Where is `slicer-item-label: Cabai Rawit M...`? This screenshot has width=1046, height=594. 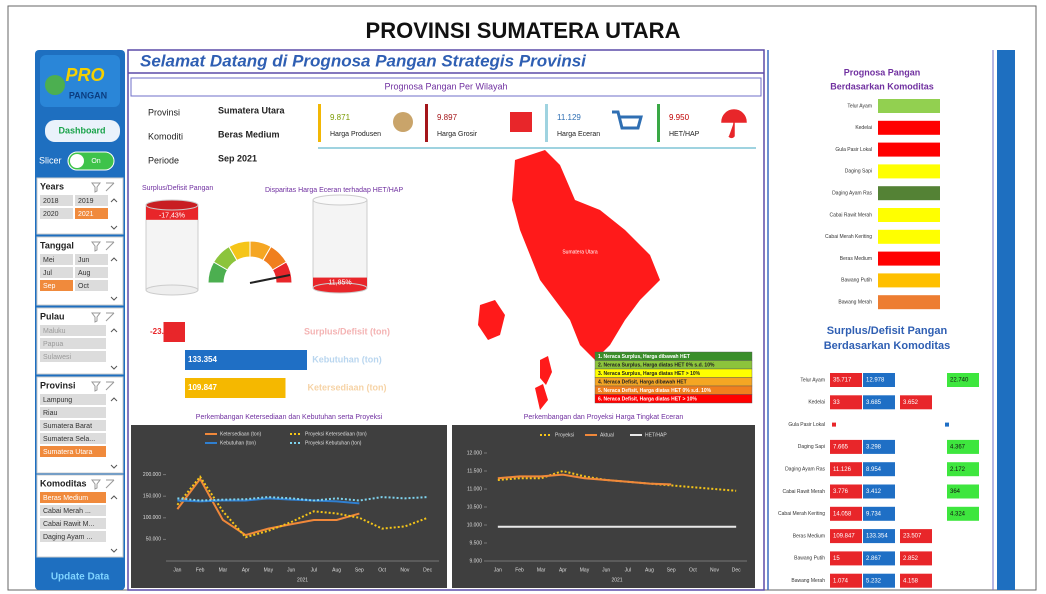 slicer-item-label: Cabai Rawit M... is located at coordinates (68, 524).